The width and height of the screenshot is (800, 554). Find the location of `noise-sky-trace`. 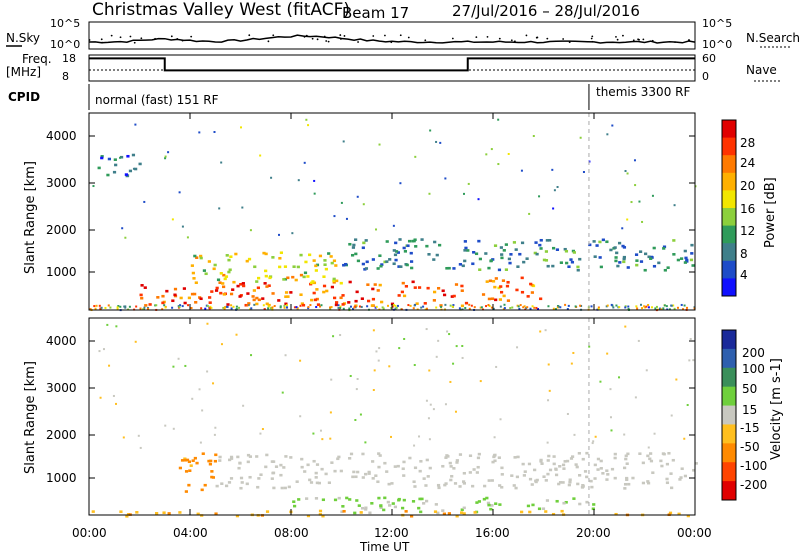

noise-sky-trace is located at coordinates (392, 39).